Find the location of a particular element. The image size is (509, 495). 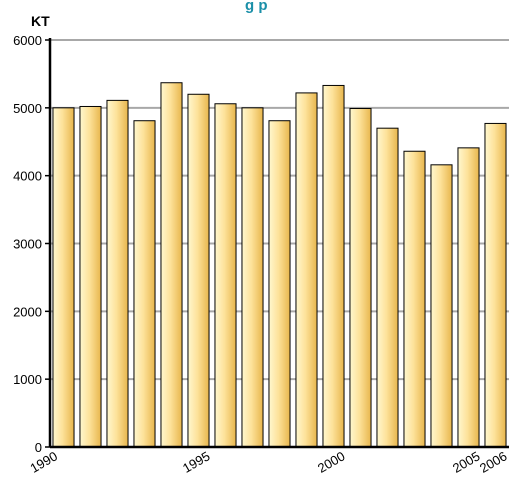

bar-1990 is located at coordinates (63, 277).